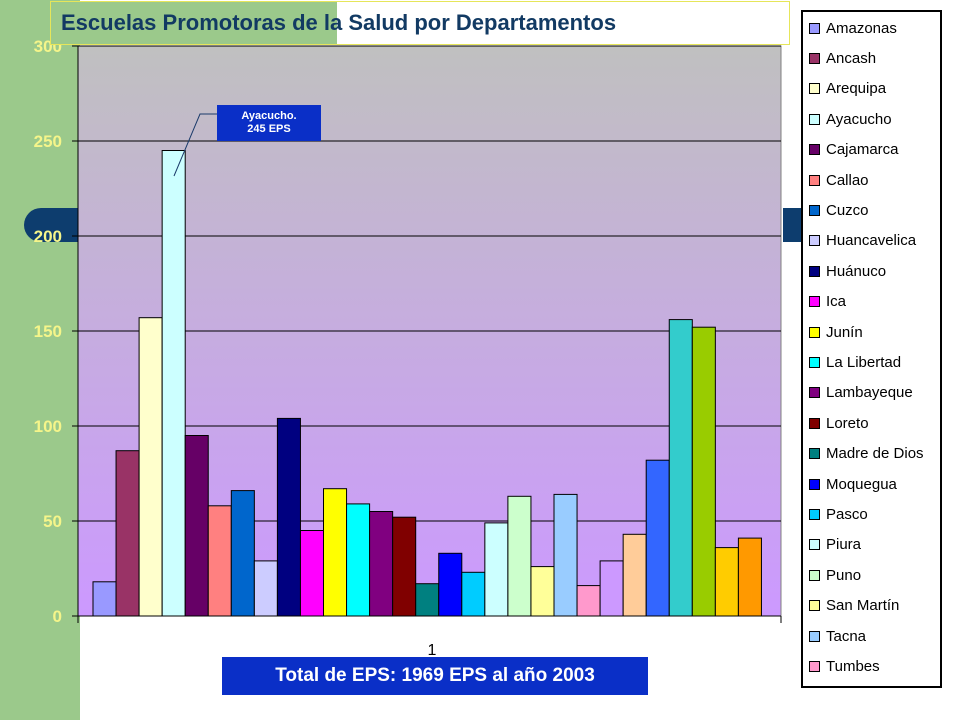 The width and height of the screenshot is (960, 720). I want to click on bar-huanuco, so click(288, 517).